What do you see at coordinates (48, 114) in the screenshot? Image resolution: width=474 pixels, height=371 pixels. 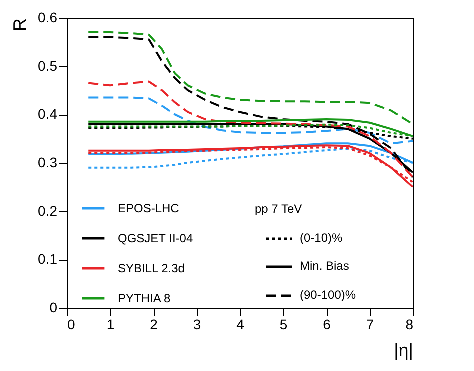 I see `y-tick-label: 0.4` at bounding box center [48, 114].